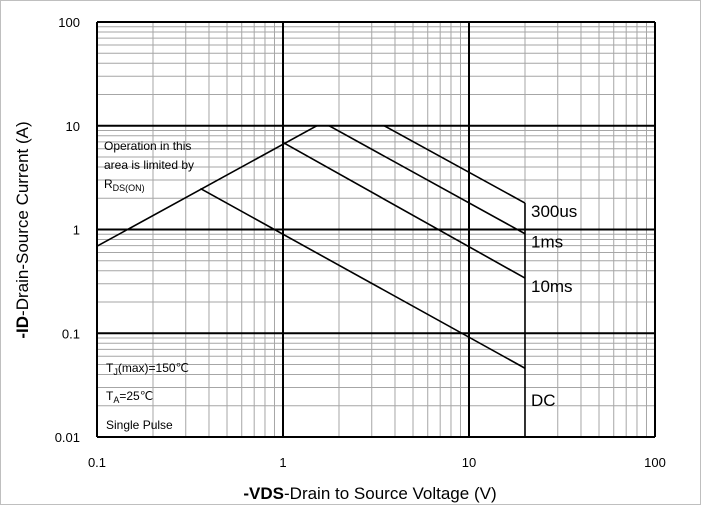  What do you see at coordinates (22, 229) in the screenshot?
I see `y-axis-title: -ID-Drain-Source Current (A)` at bounding box center [22, 229].